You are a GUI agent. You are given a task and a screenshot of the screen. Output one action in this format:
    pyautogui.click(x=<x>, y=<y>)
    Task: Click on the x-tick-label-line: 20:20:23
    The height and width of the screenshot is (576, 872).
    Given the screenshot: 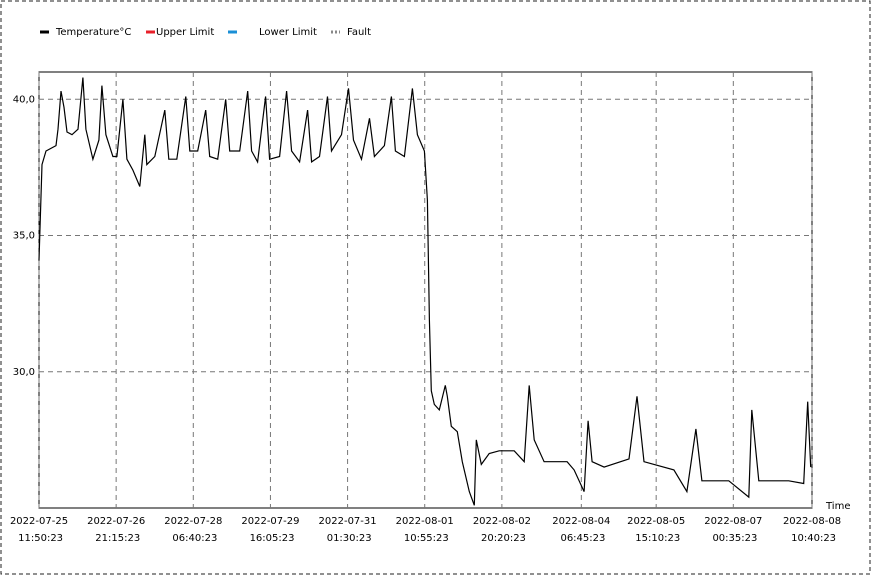 What is the action you would take?
    pyautogui.click(x=502, y=538)
    